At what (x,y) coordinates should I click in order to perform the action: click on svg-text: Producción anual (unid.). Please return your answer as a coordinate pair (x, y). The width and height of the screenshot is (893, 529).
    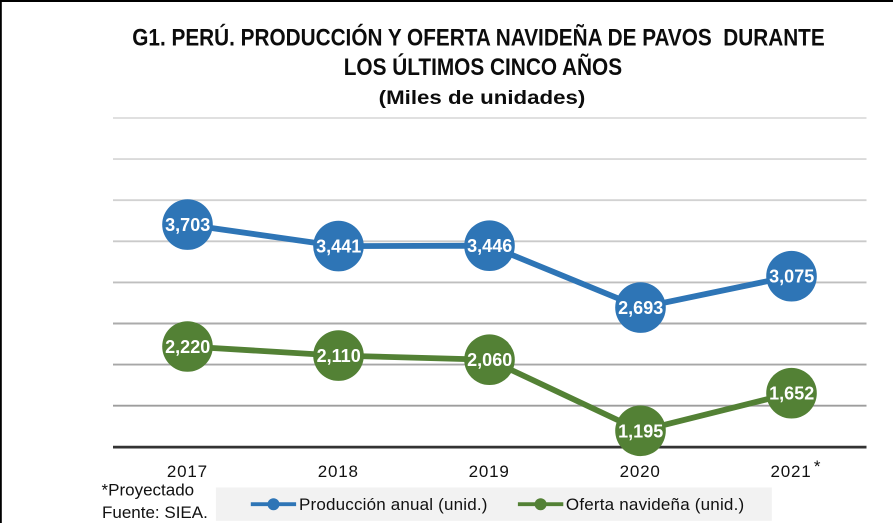
    Looking at the image, I should click on (393, 504).